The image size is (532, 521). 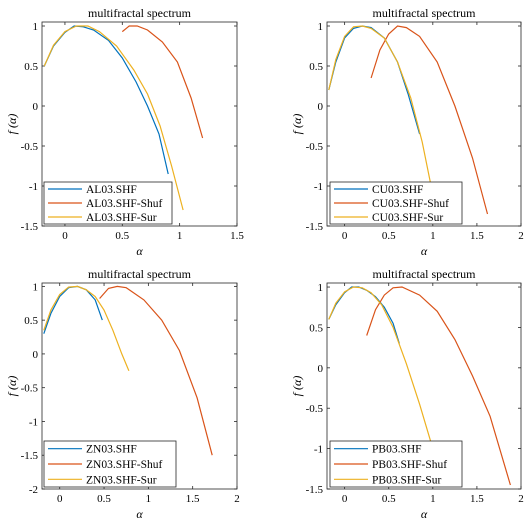 What do you see at coordinates (410, 204) in the screenshot?
I see `legend-label: CU03.SHF-Shuf` at bounding box center [410, 204].